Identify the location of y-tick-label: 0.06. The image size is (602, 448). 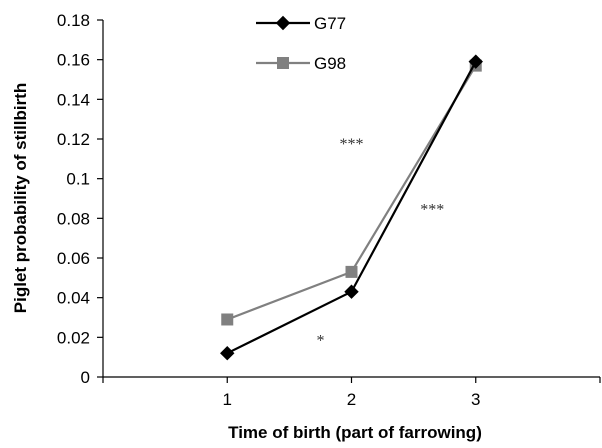
(73, 258).